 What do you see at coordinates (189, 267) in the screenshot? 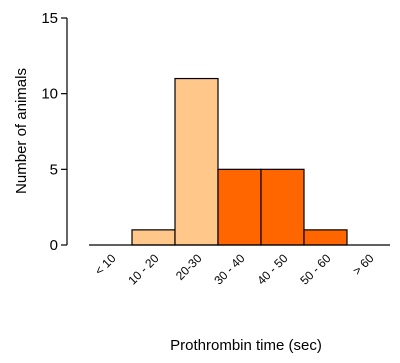
I see `x-tick-label: 20-30` at bounding box center [189, 267].